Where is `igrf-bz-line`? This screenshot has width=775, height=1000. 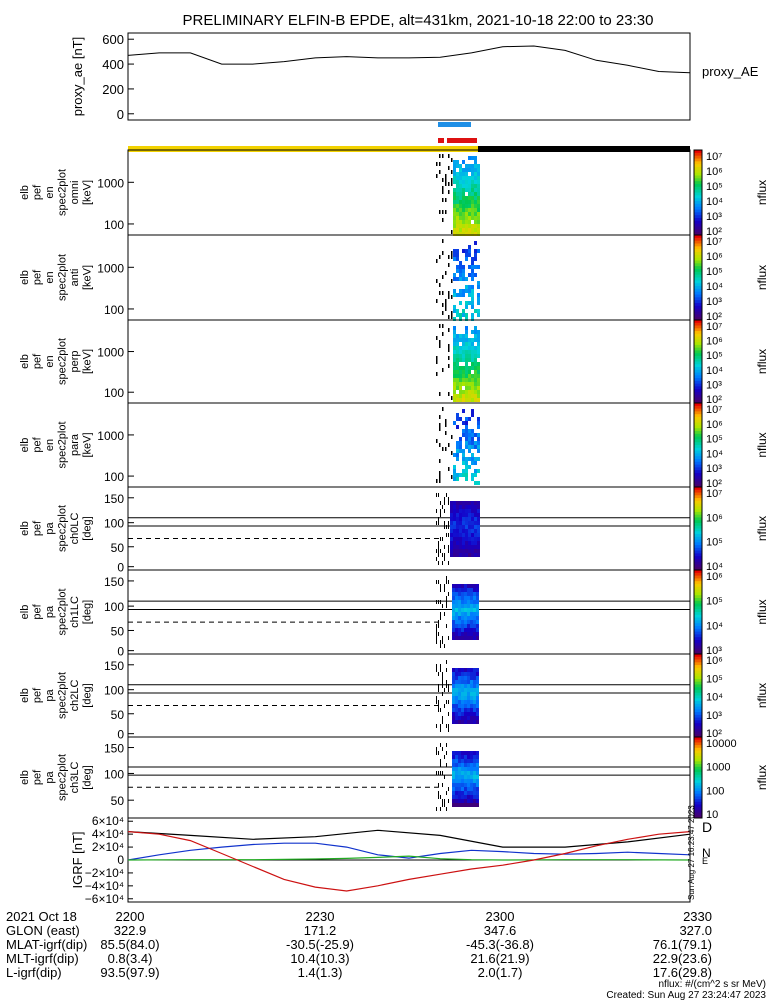
igrf-bz-line is located at coordinates (409, 838).